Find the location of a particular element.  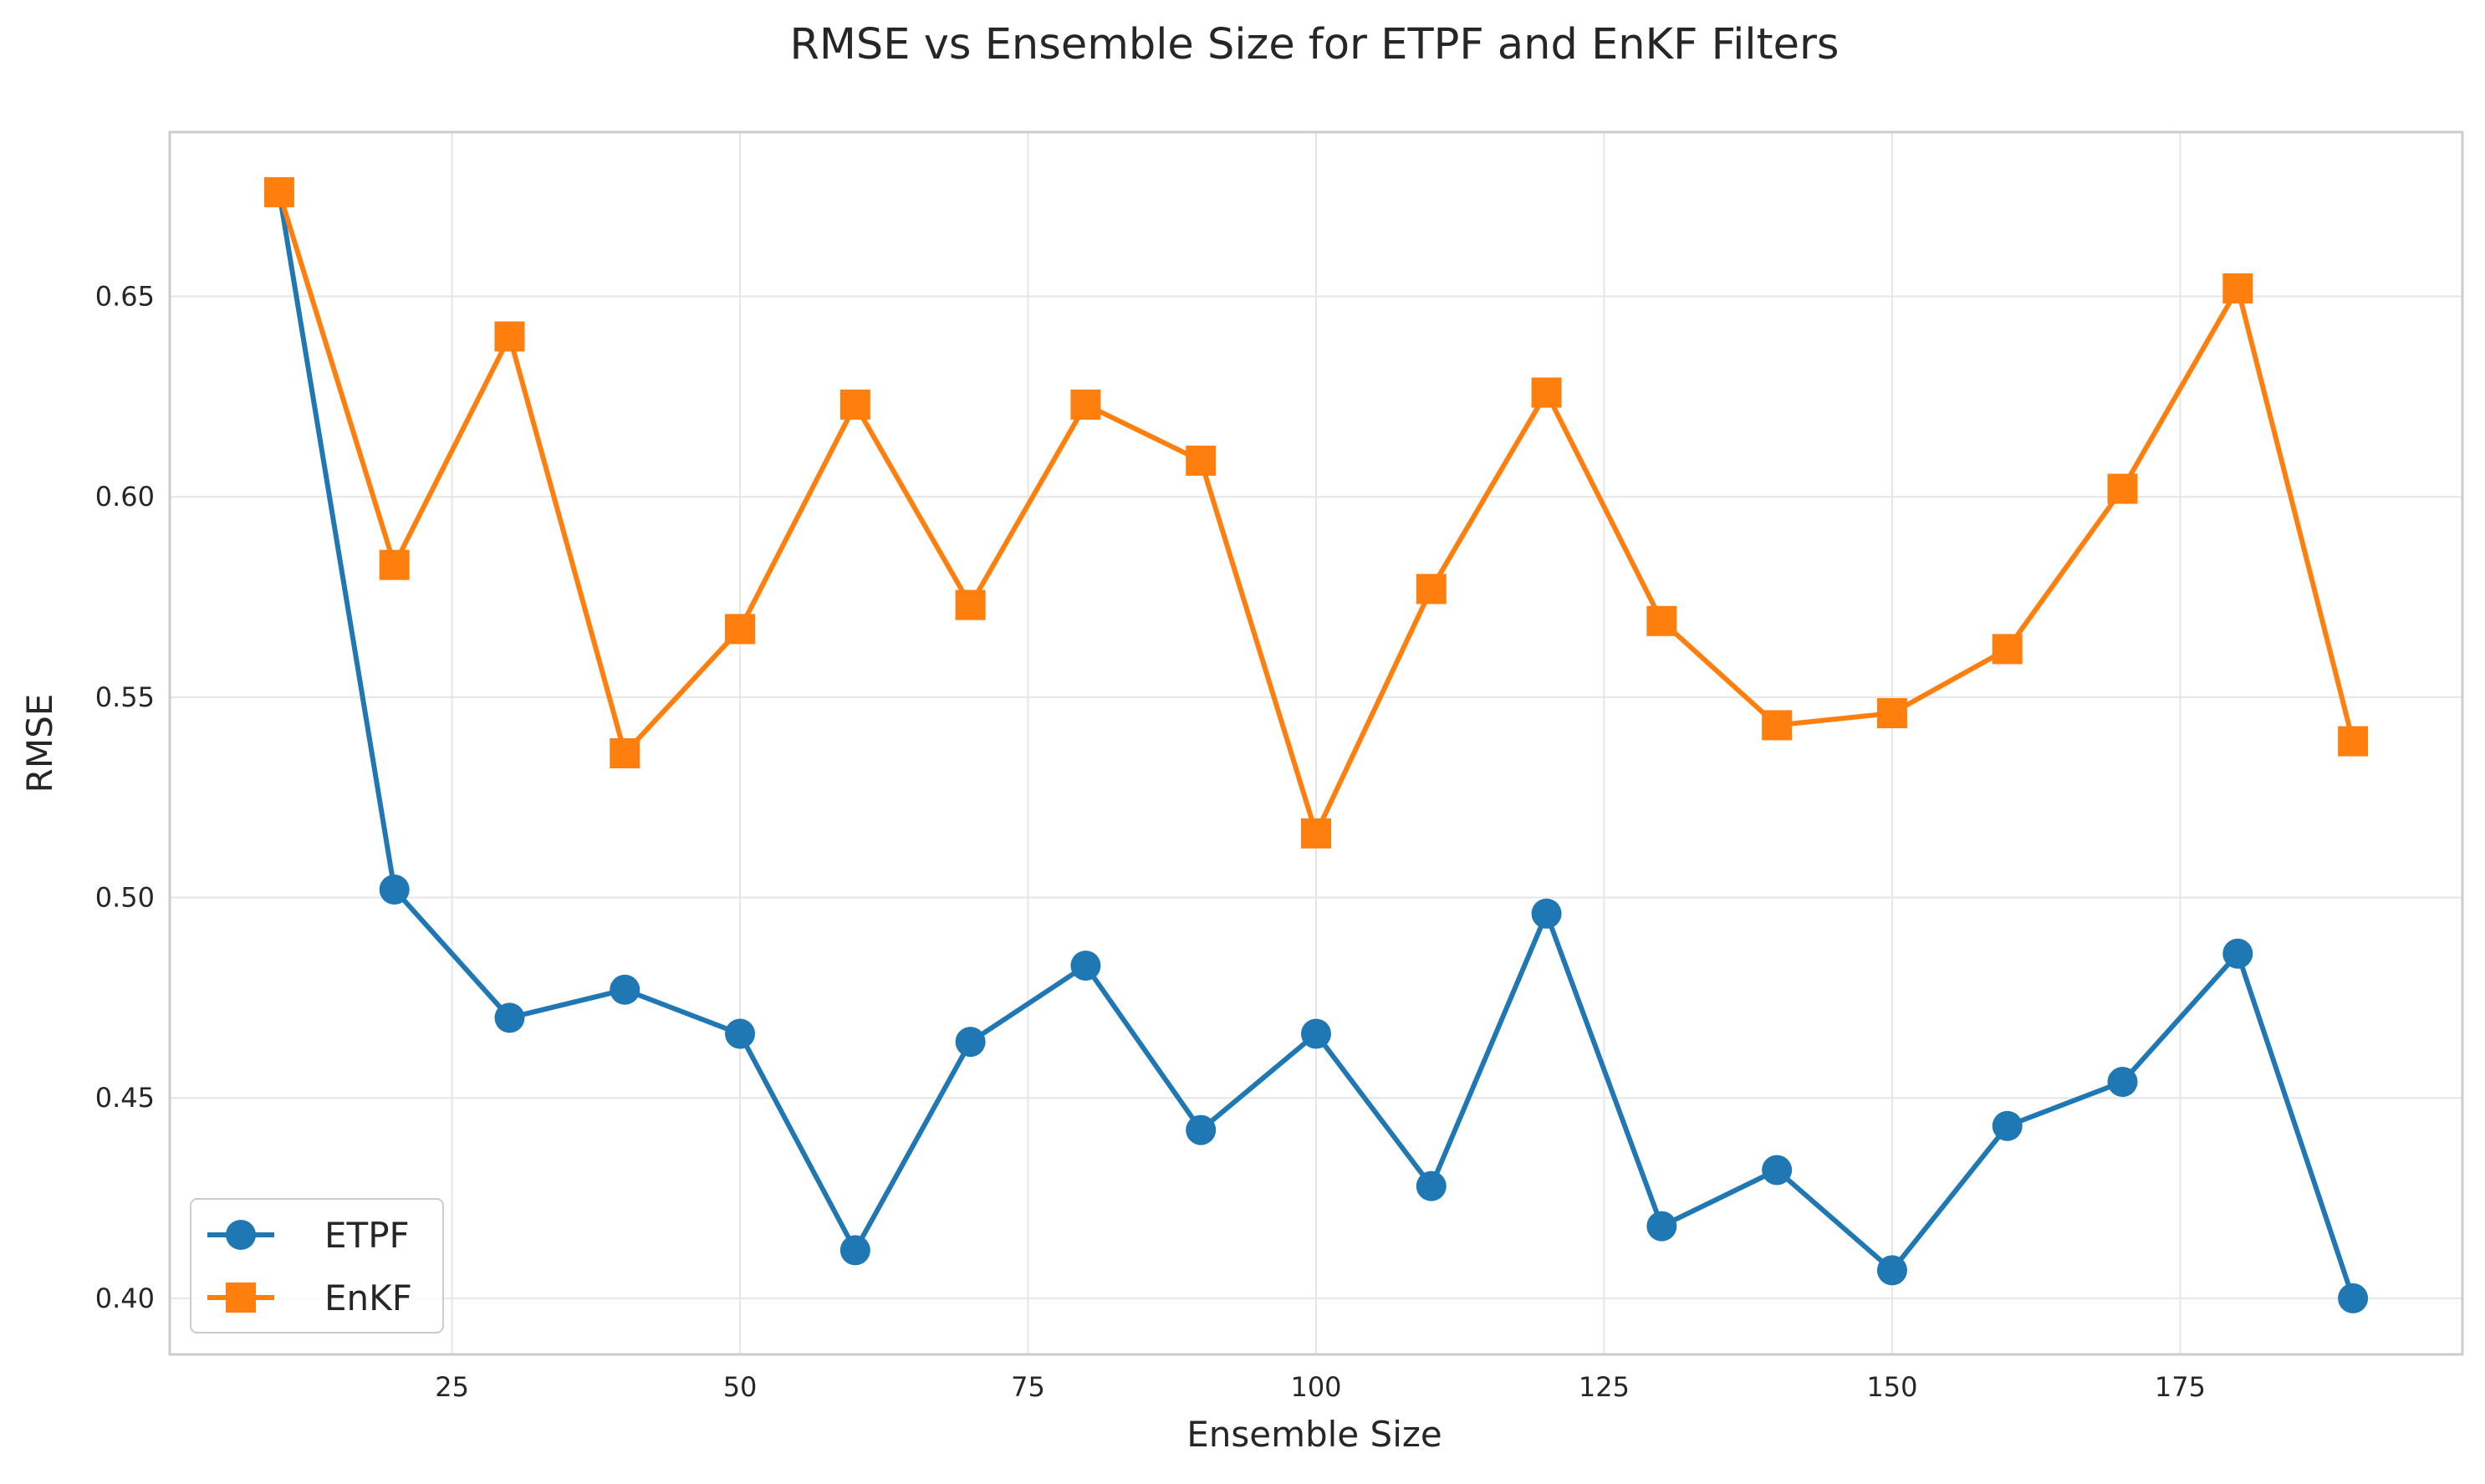

x-tick-label: 100 is located at coordinates (1315, 1387).